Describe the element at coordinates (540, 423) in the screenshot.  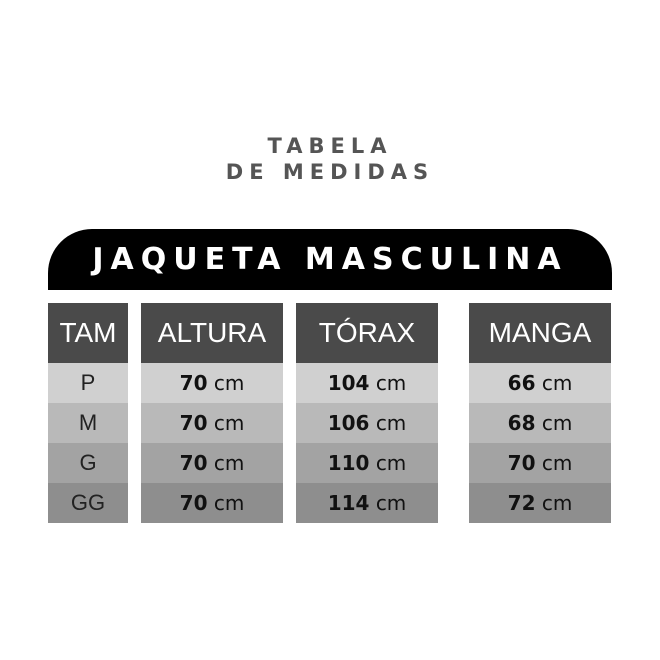
I see `table-cell: 68 cm` at that location.